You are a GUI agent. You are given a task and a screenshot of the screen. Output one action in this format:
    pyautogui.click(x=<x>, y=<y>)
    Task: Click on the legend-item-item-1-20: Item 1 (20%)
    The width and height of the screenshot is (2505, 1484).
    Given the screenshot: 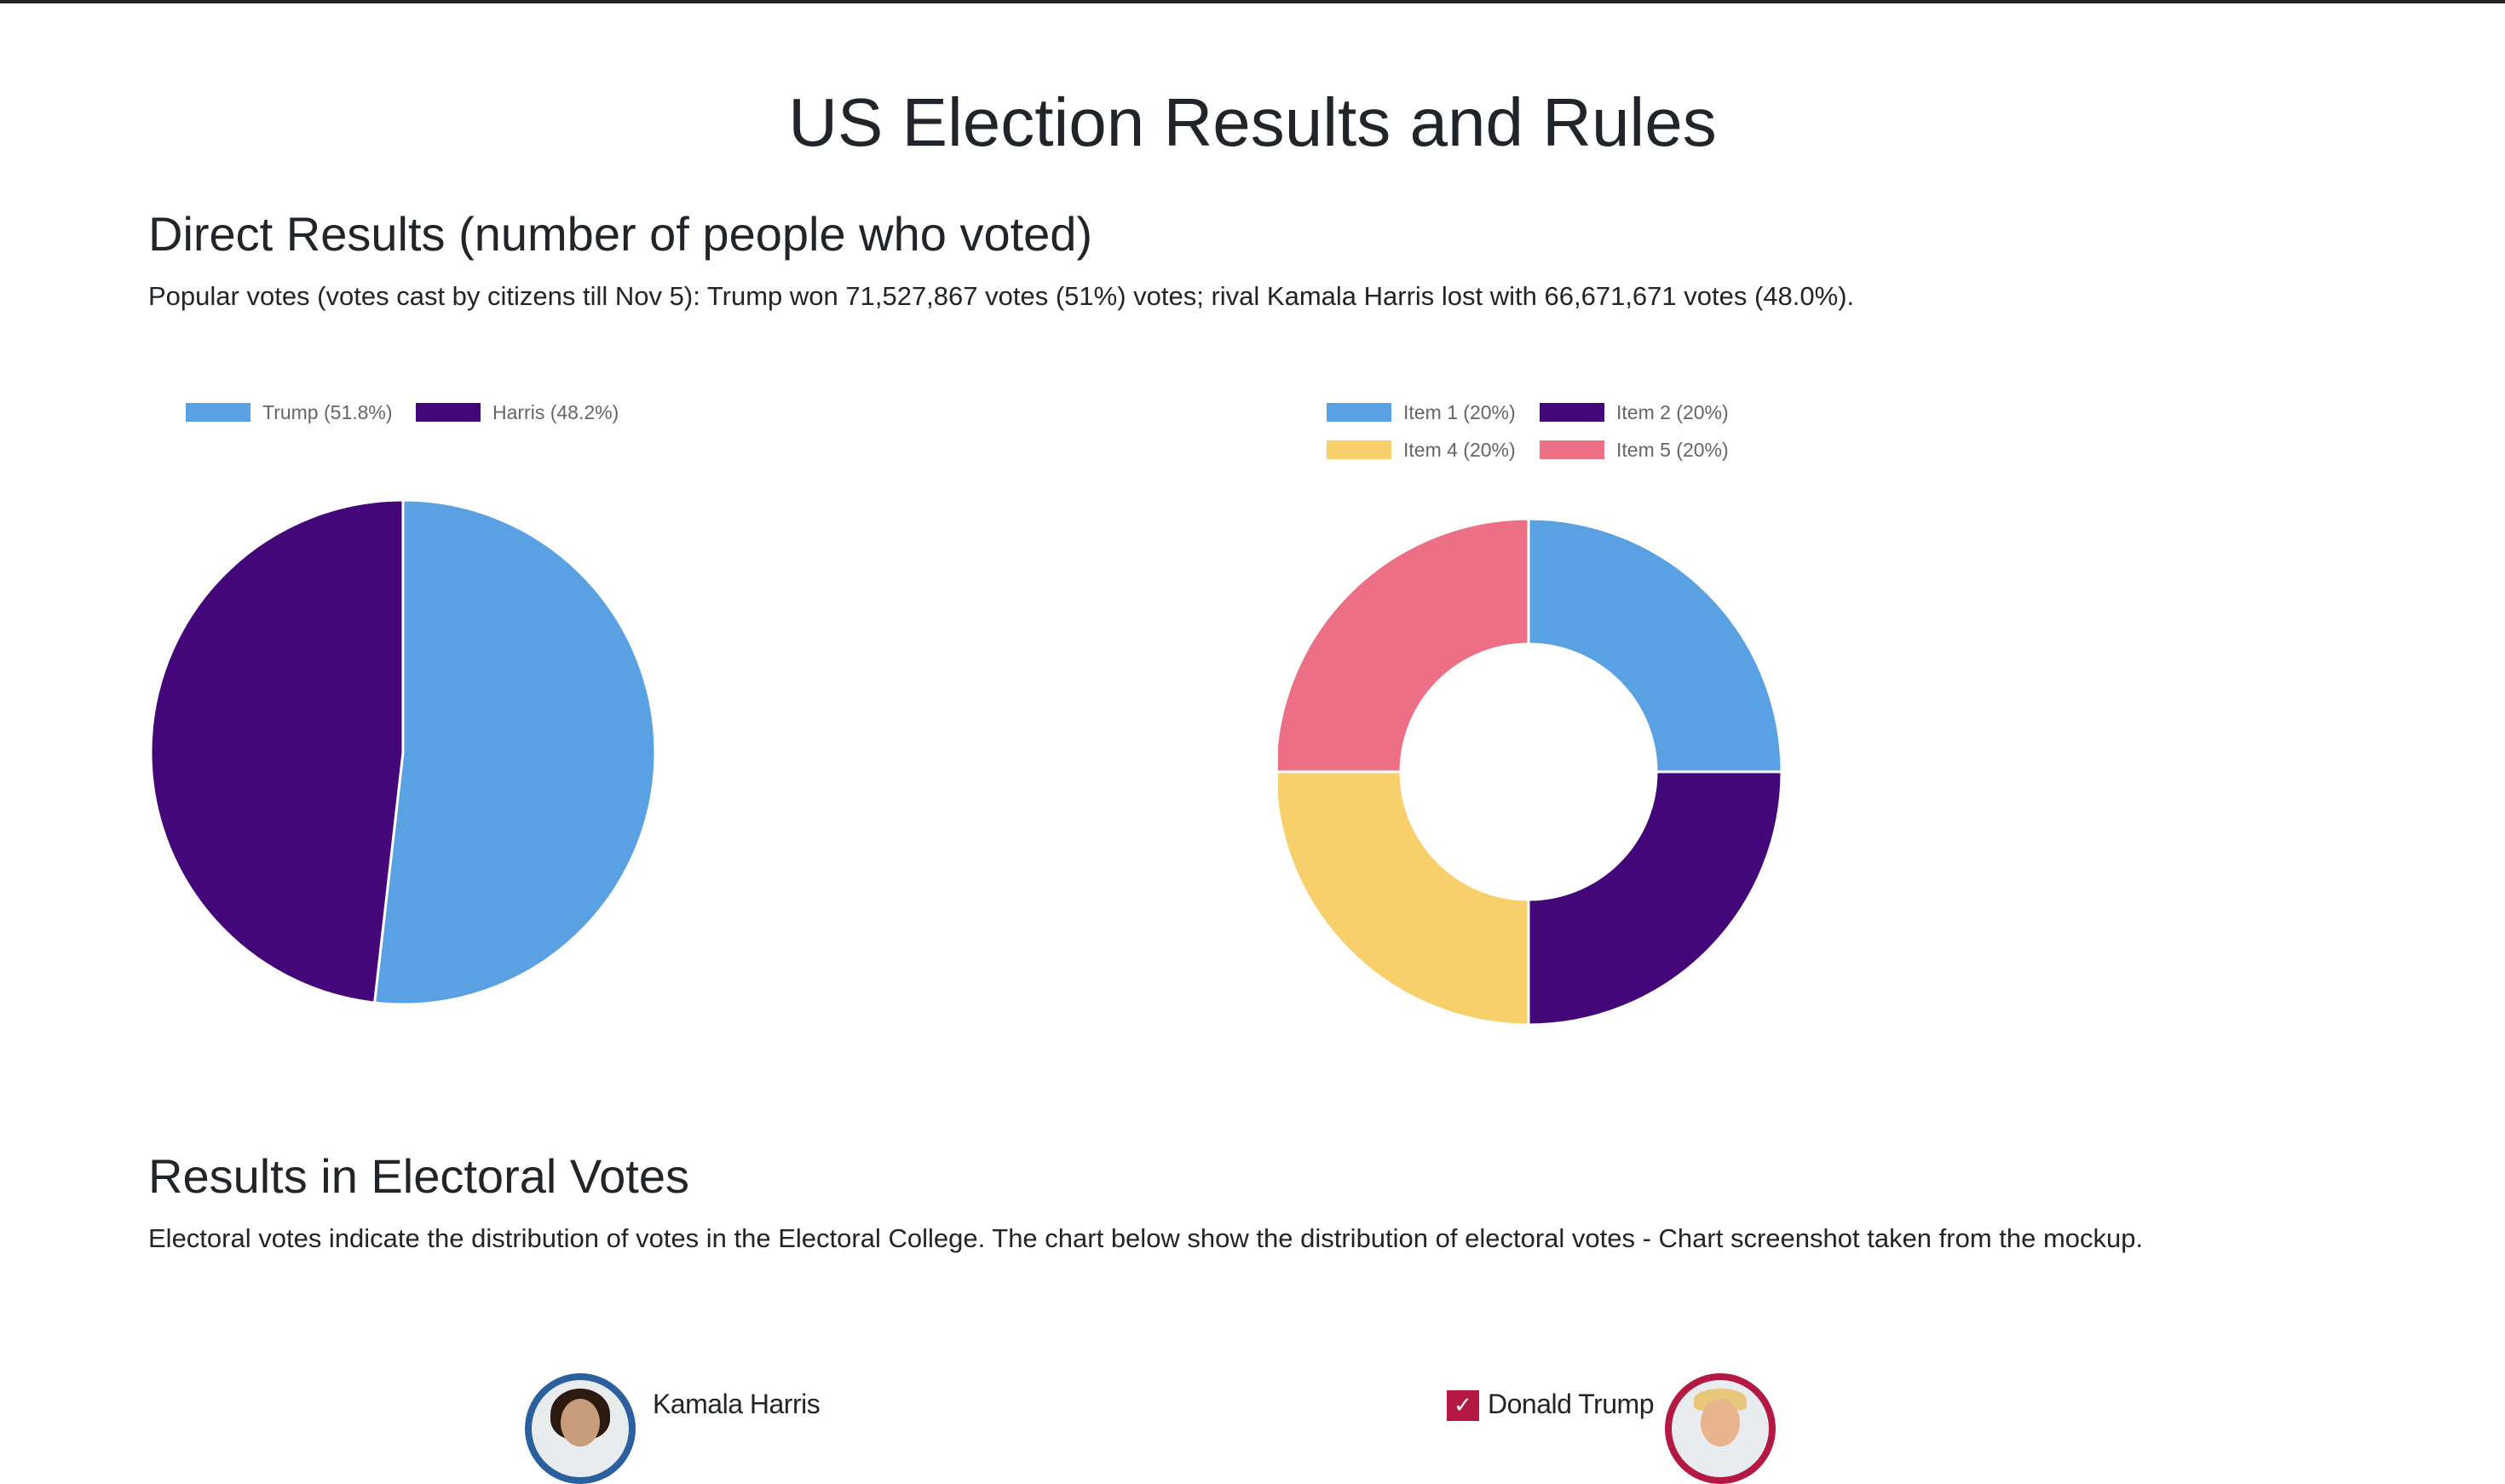 What is the action you would take?
    pyautogui.click(x=1421, y=412)
    